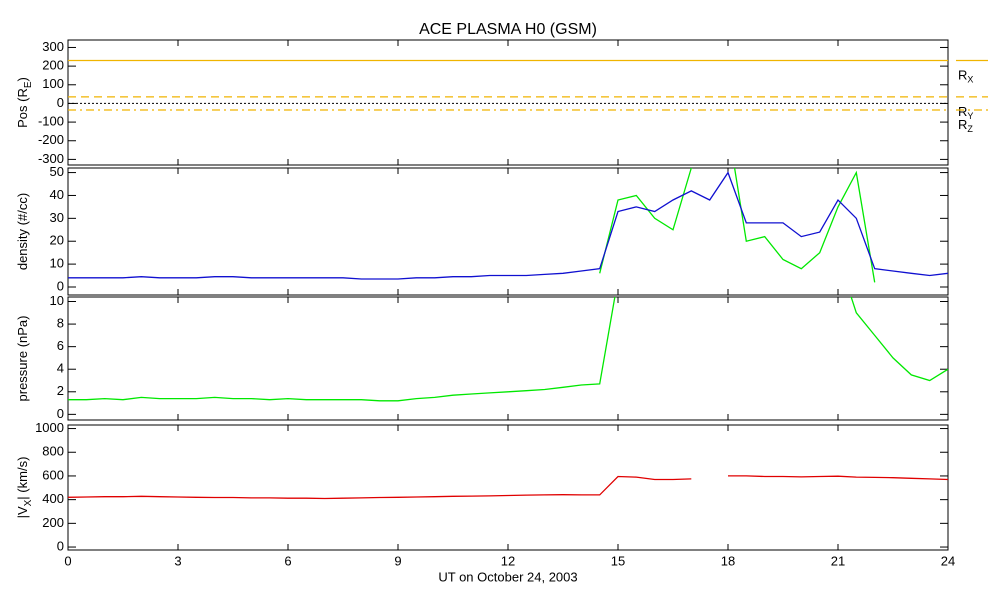  I want to click on y-axis-label-text: pressure (nPa), so click(22, 359).